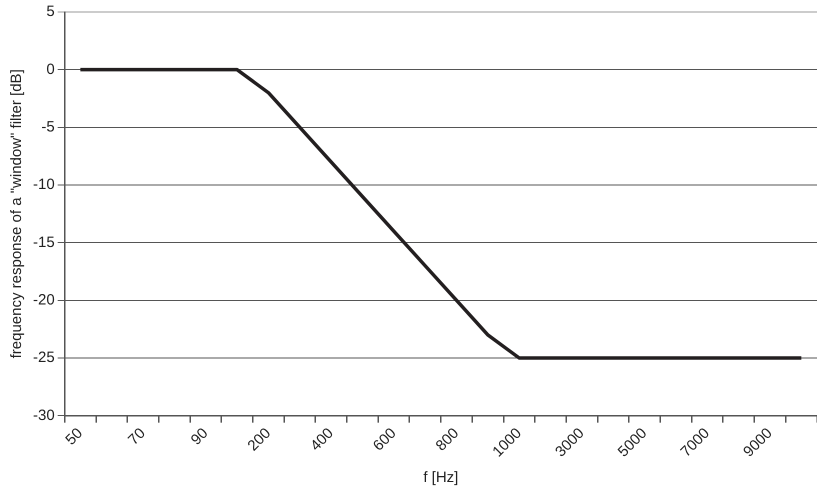 This screenshot has height=495, width=817. I want to click on x-tick-label: 200, so click(259, 439).